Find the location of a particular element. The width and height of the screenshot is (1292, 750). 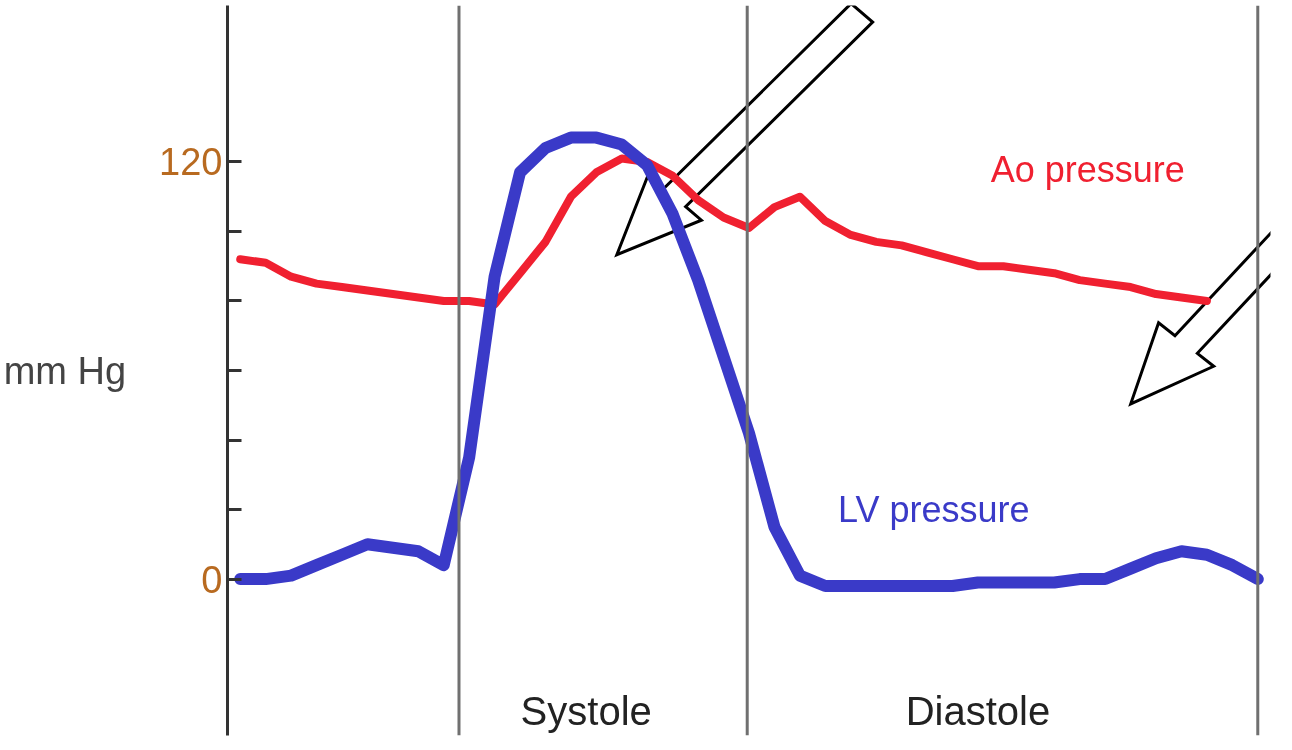

series-label: LV pressure is located at coordinates (934, 510).